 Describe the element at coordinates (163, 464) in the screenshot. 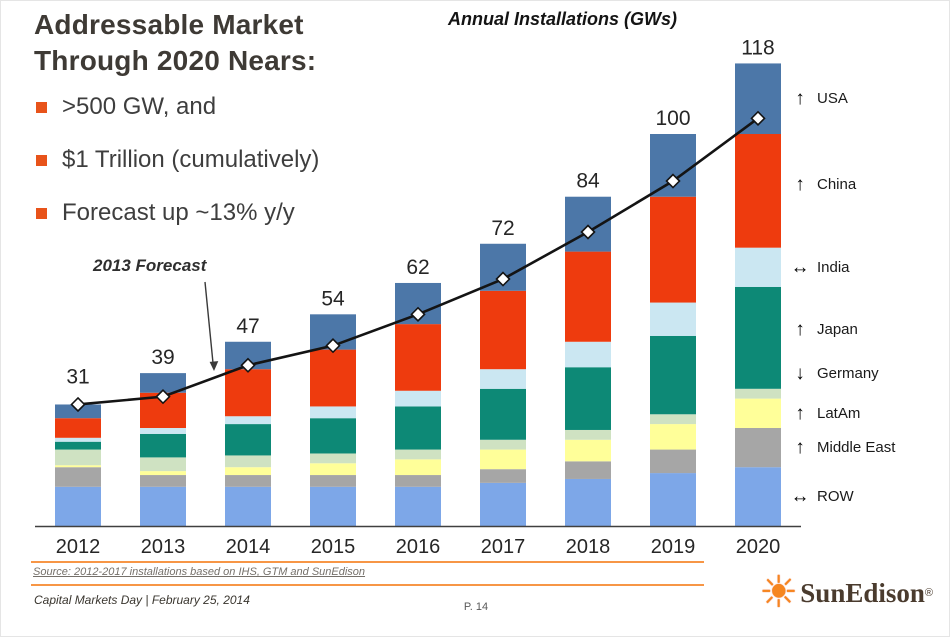

I see `bar-segment-2013-germany` at that location.